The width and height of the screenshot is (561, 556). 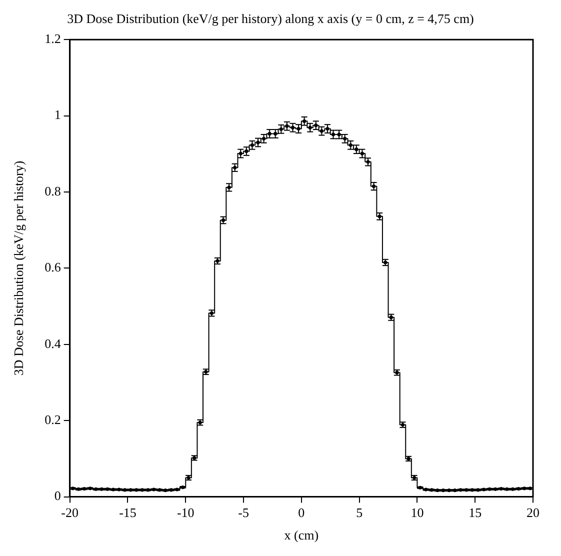 What do you see at coordinates (185, 512) in the screenshot?
I see `x-tick-label: -10` at bounding box center [185, 512].